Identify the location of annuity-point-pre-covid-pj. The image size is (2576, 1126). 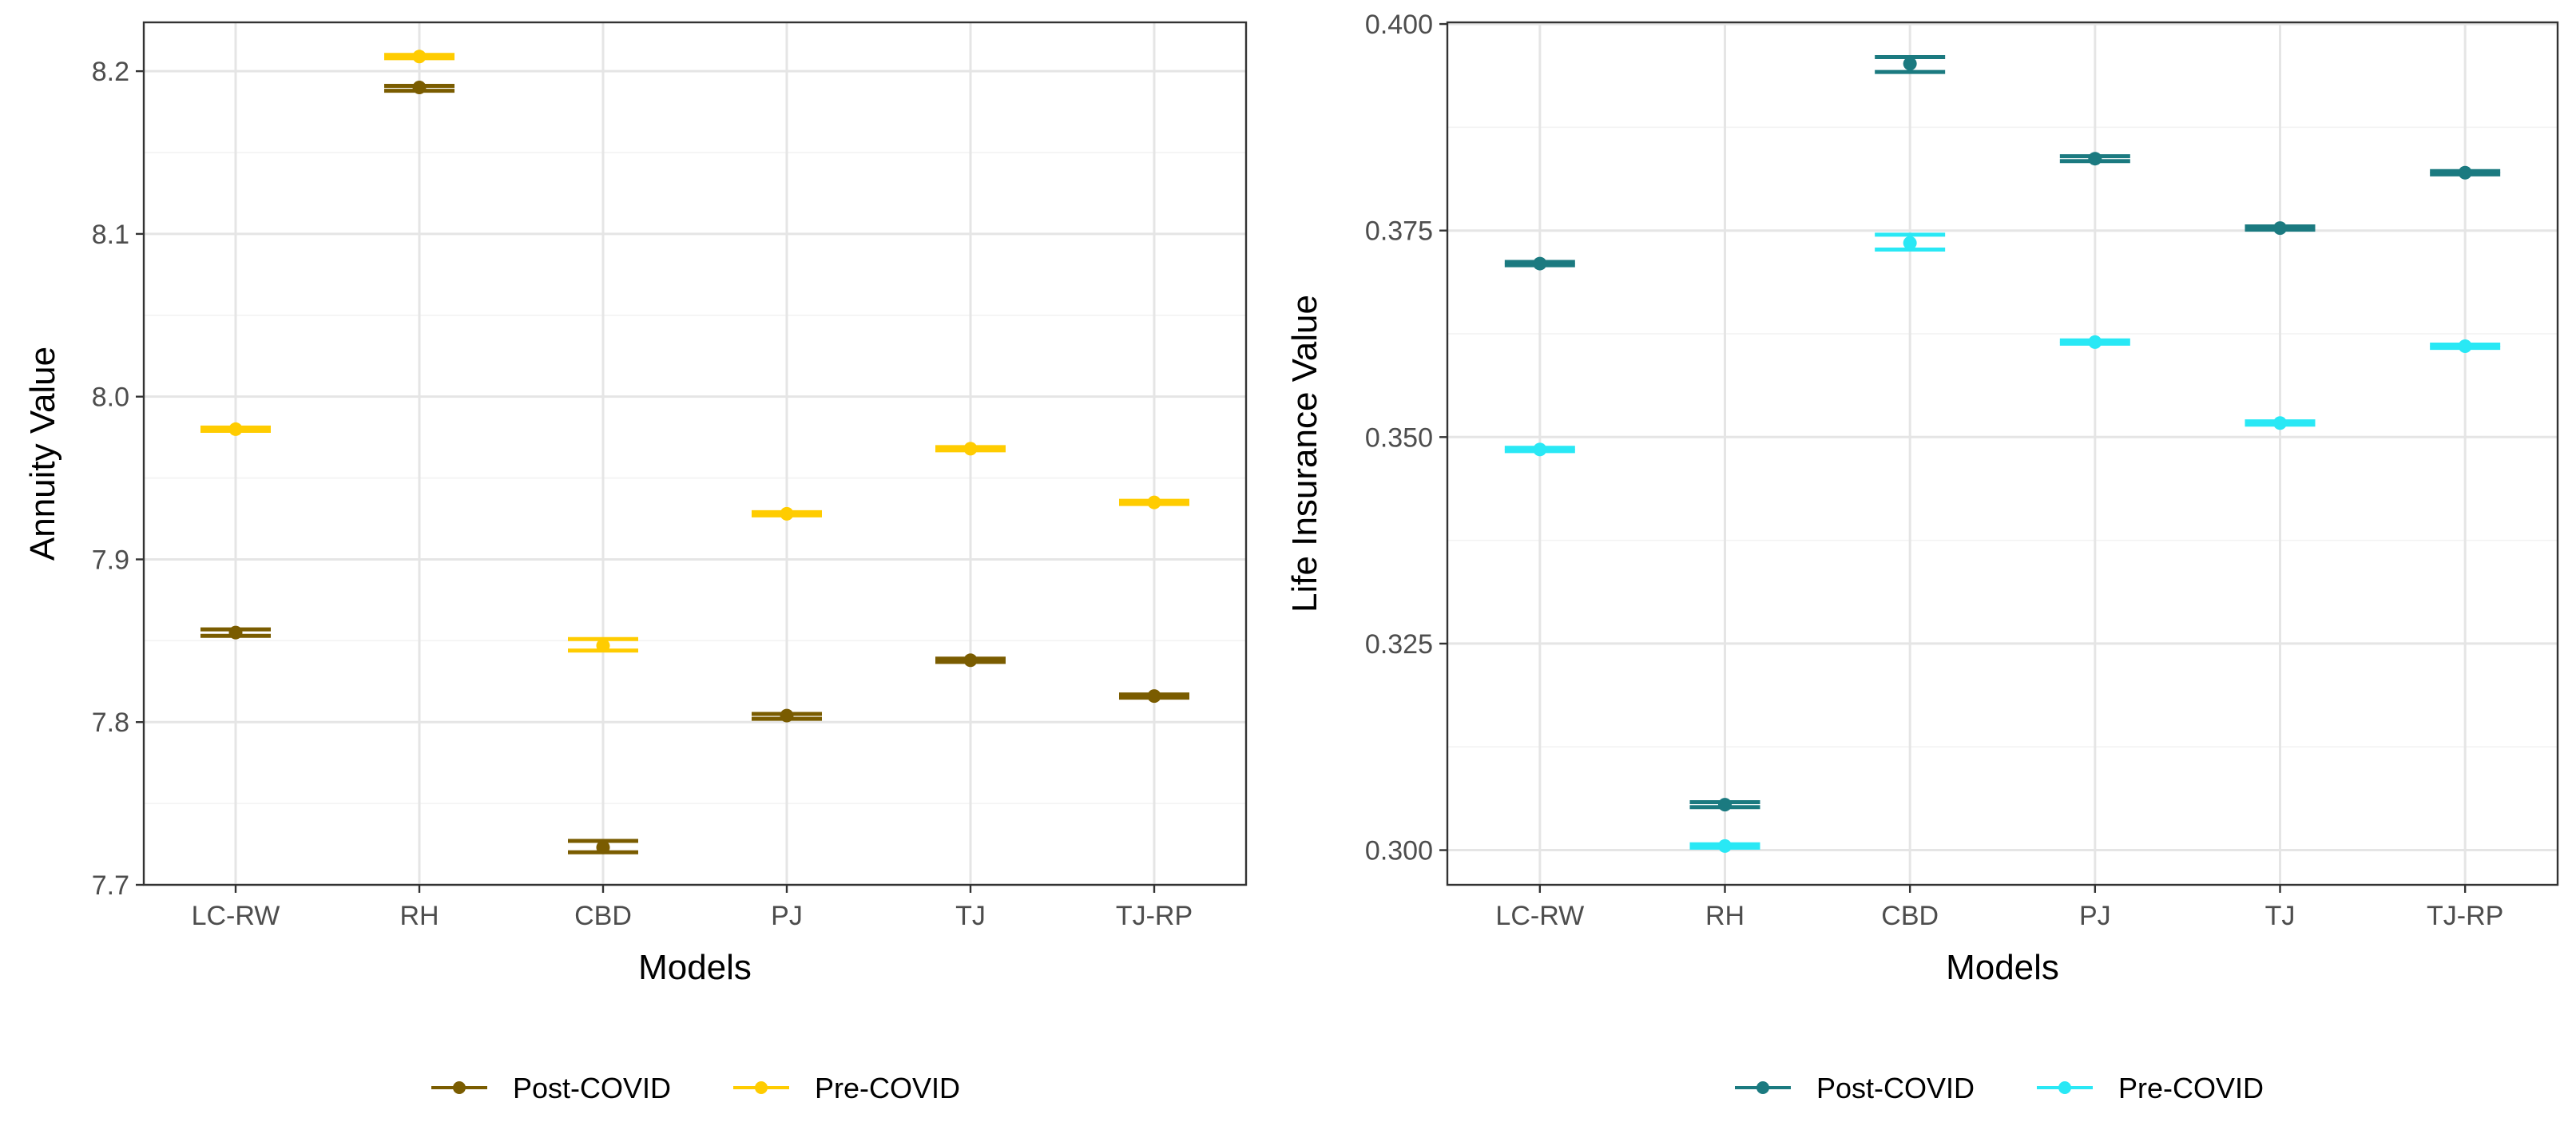
(787, 513).